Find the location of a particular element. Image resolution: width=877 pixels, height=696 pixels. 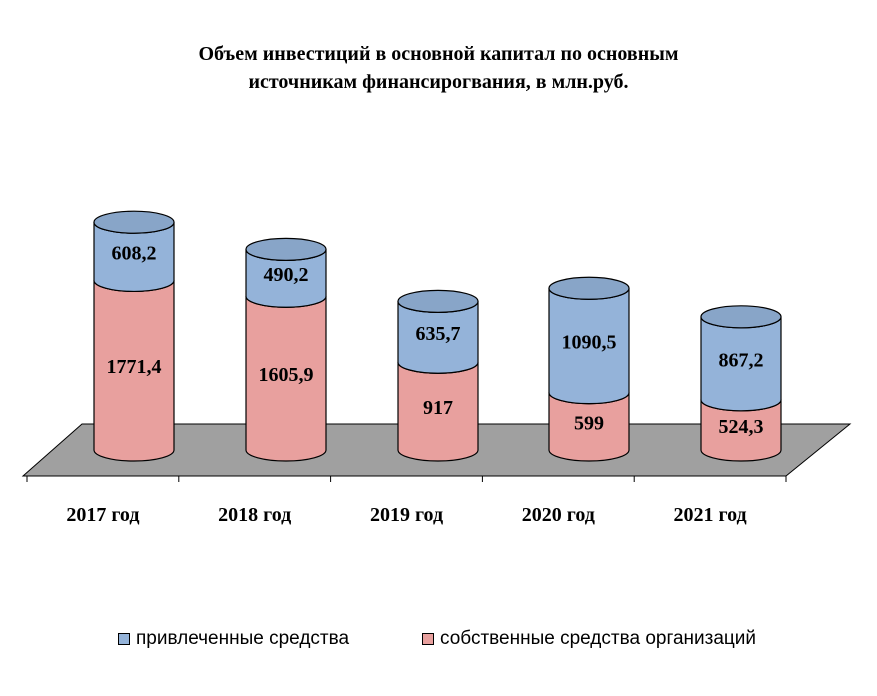

data-label-attracted: 1090,5 is located at coordinates (589, 342).